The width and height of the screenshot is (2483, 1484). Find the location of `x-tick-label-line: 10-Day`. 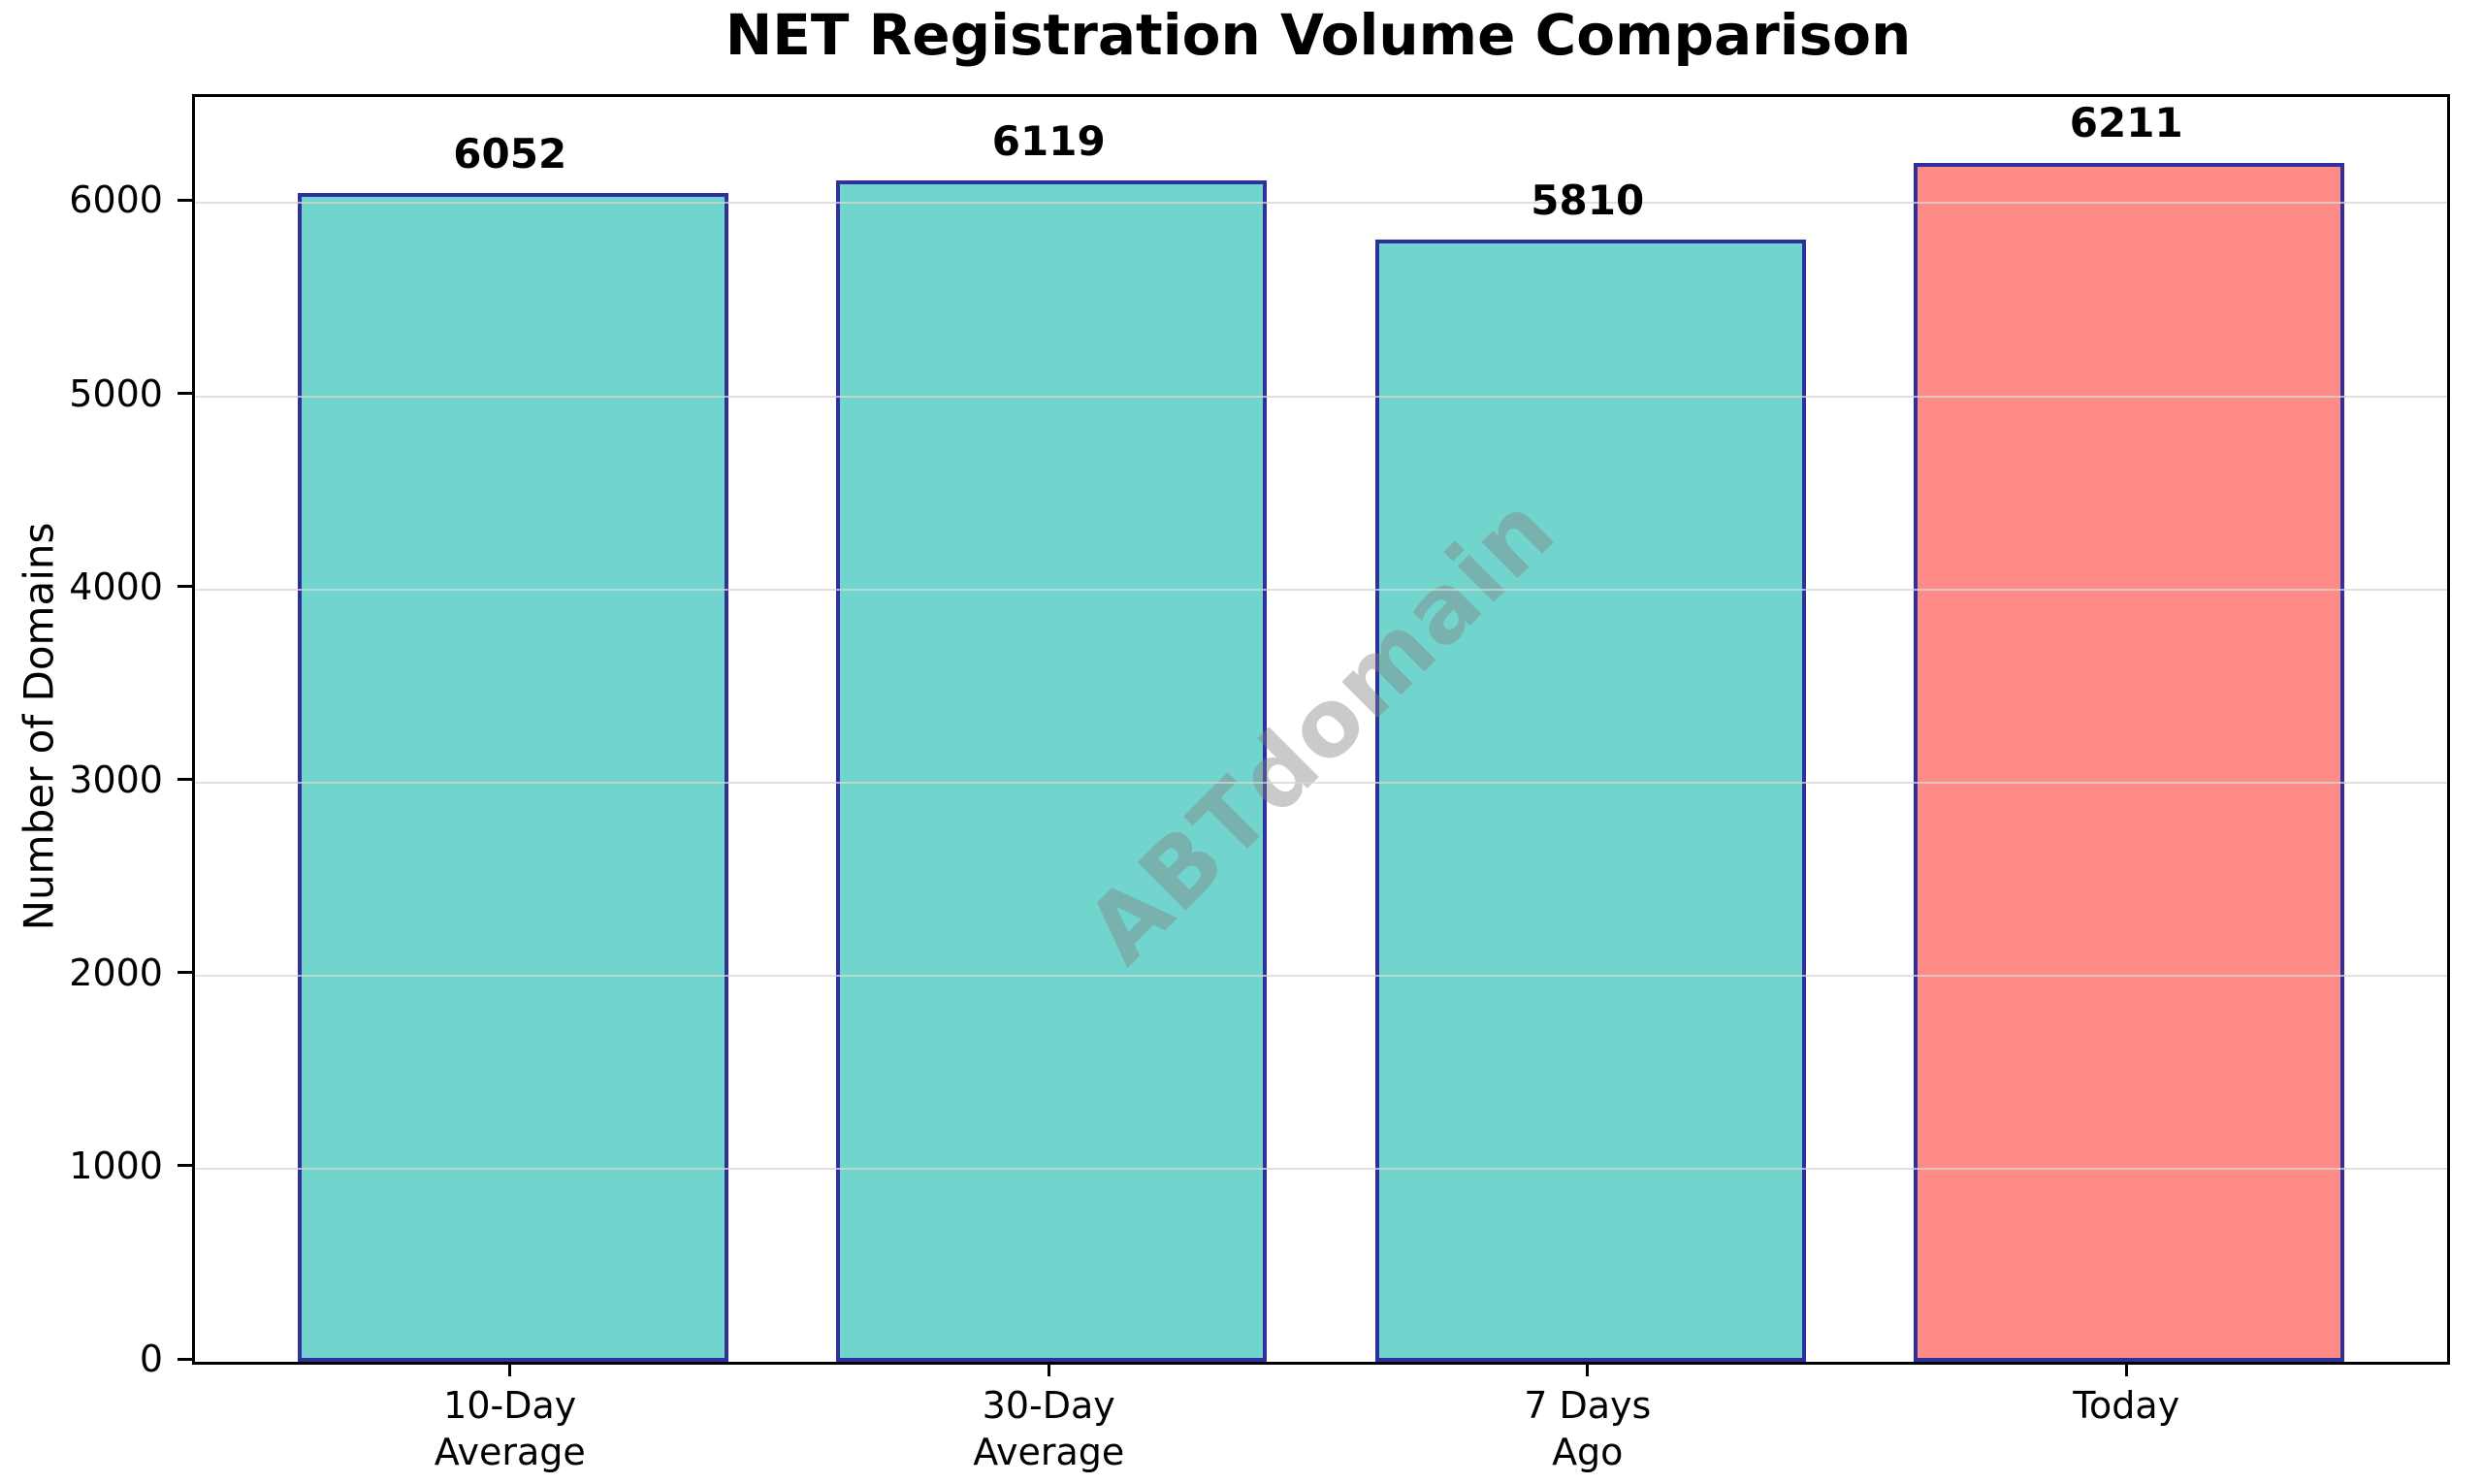

x-tick-label-line: 10-Day is located at coordinates (510, 1405).